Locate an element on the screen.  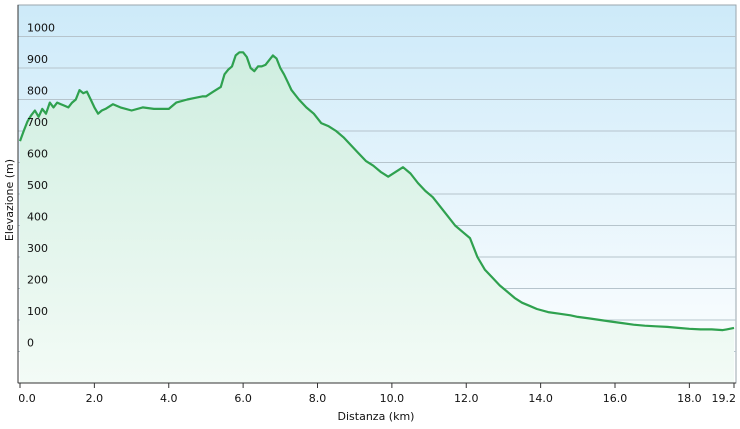
x-tick-label: 6.0 is located at coordinates (243, 398).